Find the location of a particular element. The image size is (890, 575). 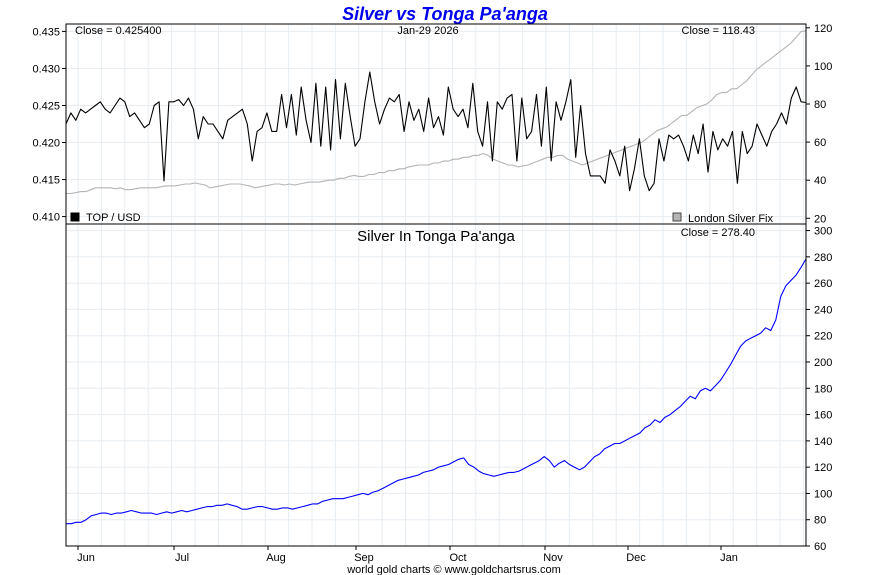

bottom-close-label: Close = 278.40 is located at coordinates (718, 233).